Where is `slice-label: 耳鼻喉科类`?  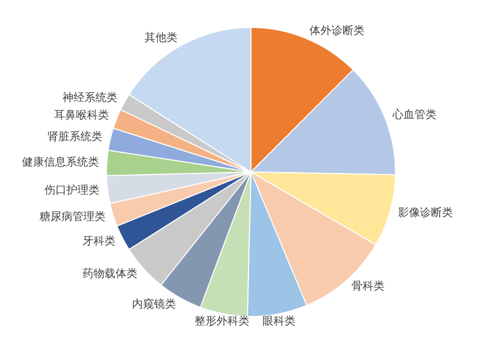
slice-label: 耳鼻喉科类 is located at coordinates (82, 115).